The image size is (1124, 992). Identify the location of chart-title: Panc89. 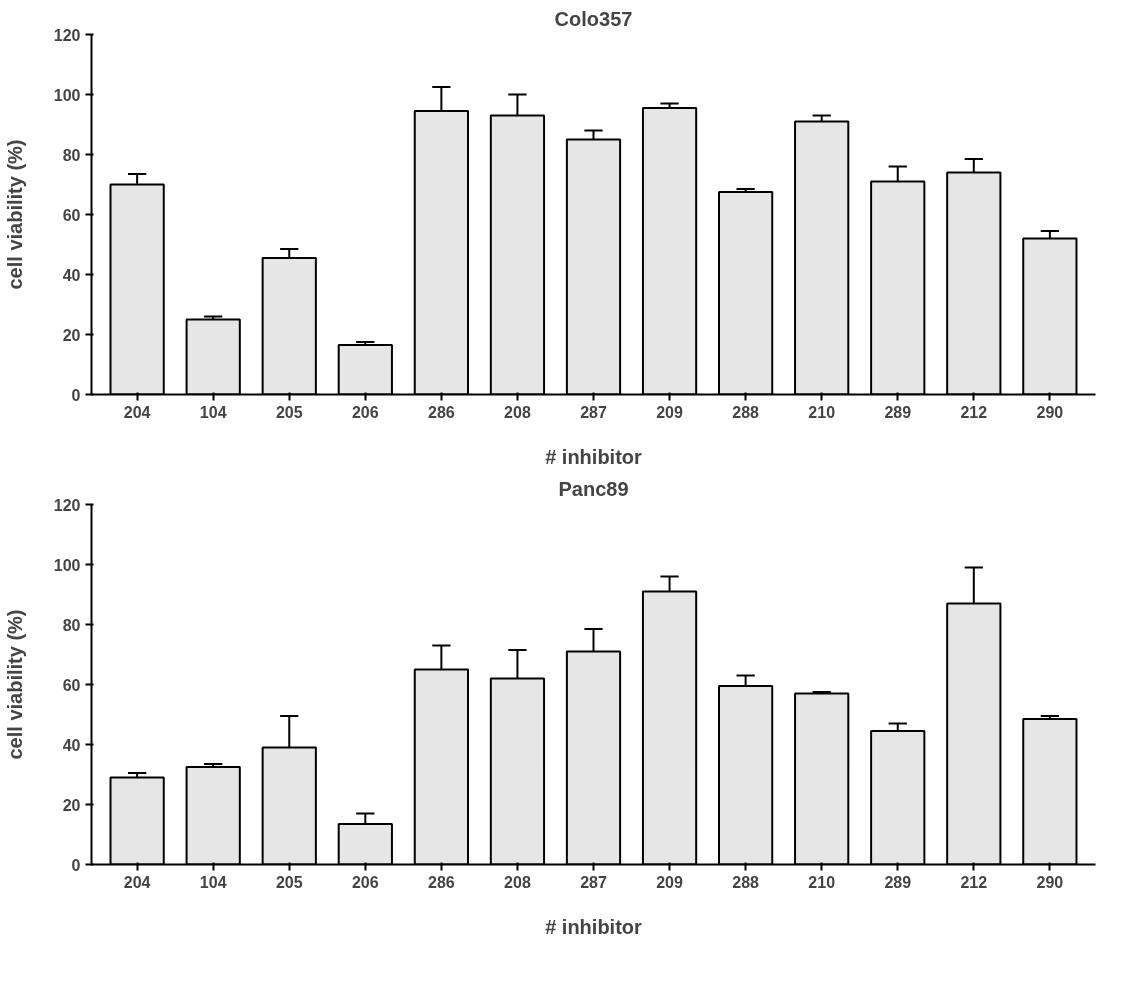
(593, 488).